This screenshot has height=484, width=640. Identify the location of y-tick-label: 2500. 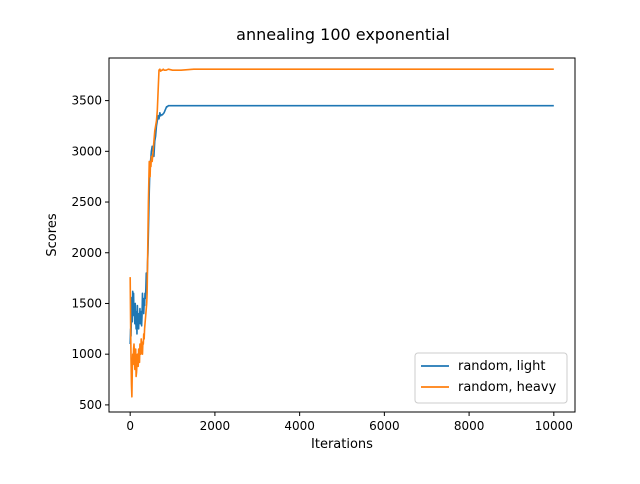
(86, 202).